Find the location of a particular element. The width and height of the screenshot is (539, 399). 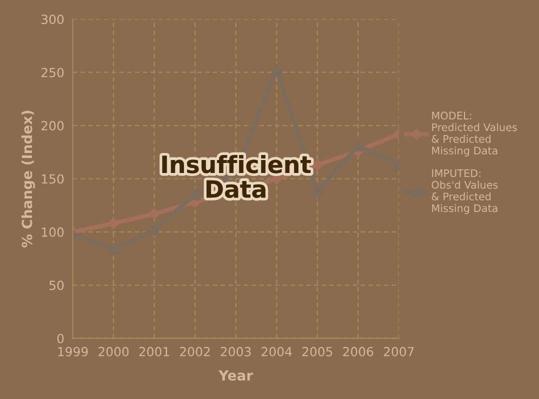

y-tick-label: 300 is located at coordinates (53, 19).